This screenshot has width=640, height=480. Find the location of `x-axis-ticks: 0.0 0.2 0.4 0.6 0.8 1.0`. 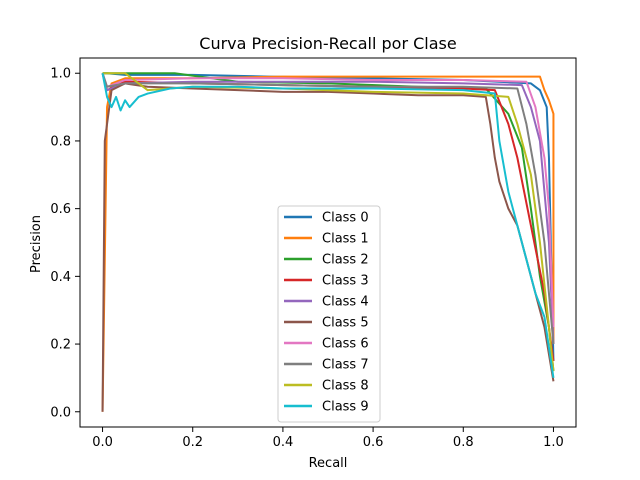

x-axis-ticks: 0.0 0.2 0.4 0.6 0.8 1.0 is located at coordinates (328, 438).